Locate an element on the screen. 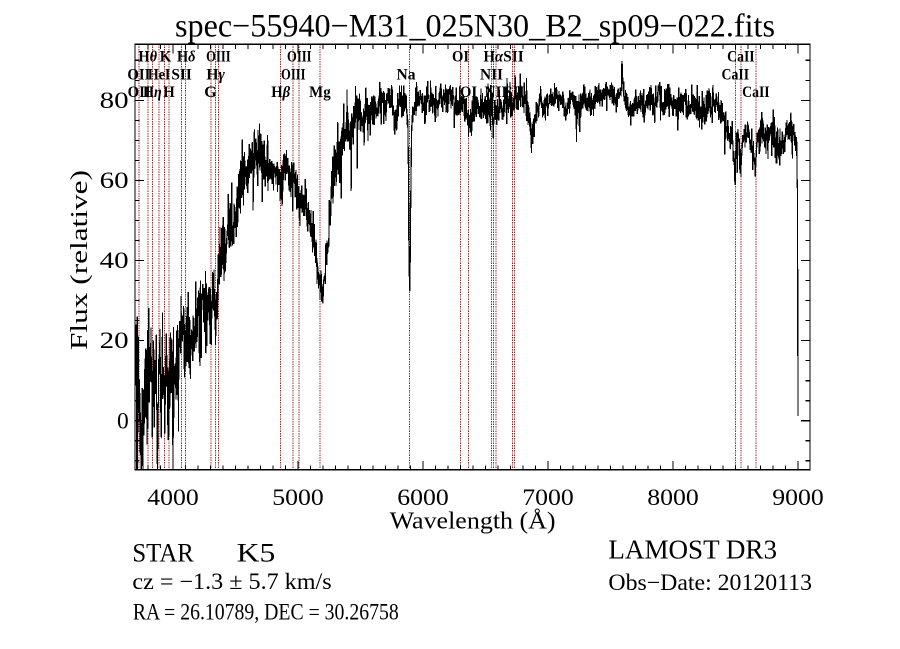 This screenshot has height=649, width=900. svg-text: 9000 is located at coordinates (798, 498).